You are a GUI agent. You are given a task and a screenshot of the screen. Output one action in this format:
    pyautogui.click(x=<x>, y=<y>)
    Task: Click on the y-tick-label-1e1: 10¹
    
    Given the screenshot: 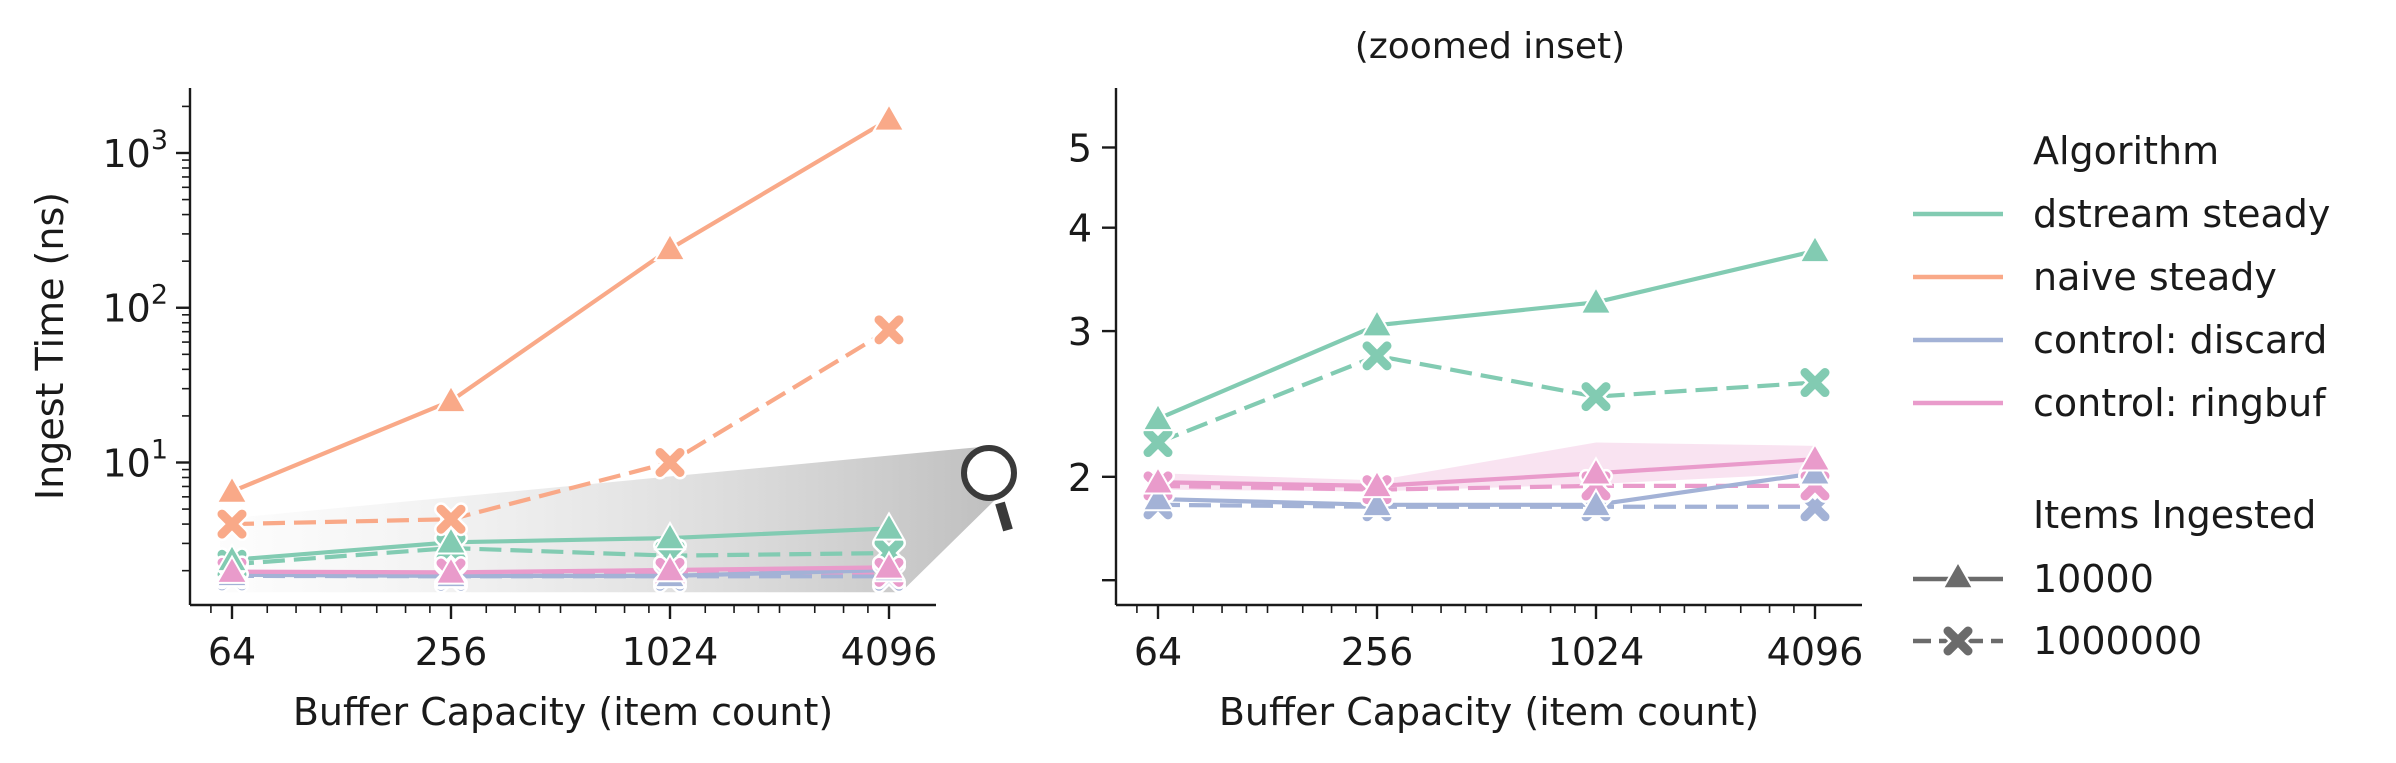 What is the action you would take?
    pyautogui.click(x=135, y=459)
    